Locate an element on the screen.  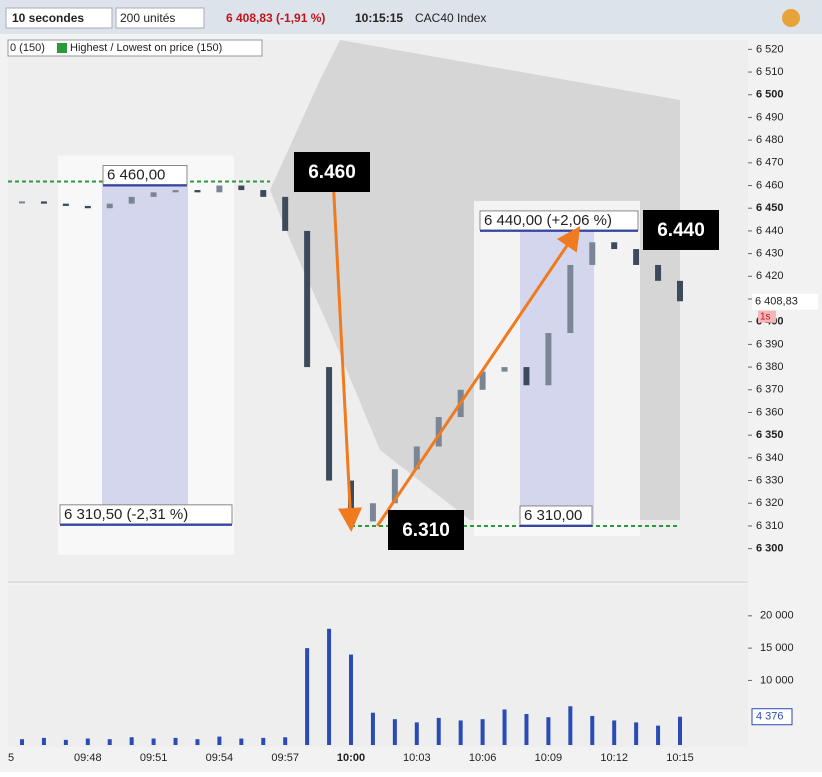
y-tick-label: 6 380 is located at coordinates (770, 367).